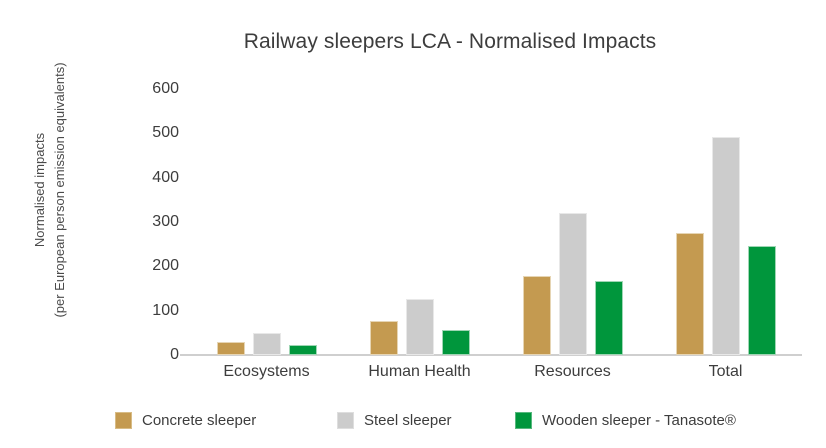 The height and width of the screenshot is (448, 826). I want to click on x-axis-label-human-health: Human Health, so click(419, 371).